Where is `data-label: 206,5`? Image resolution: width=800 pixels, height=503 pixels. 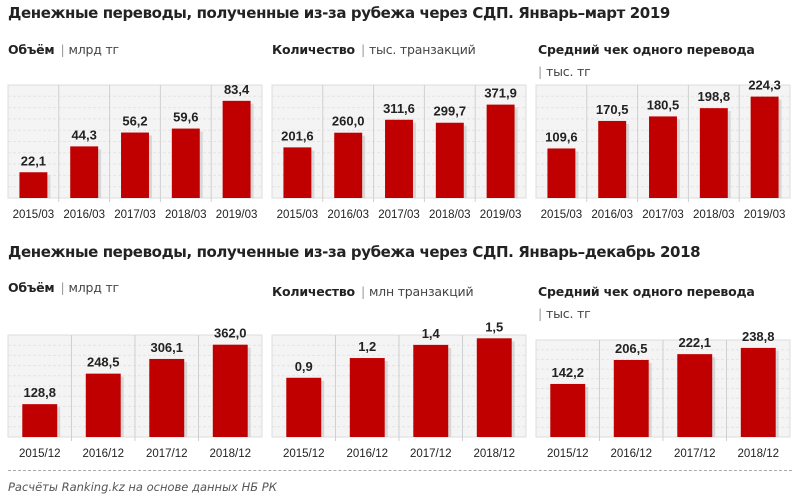
data-label: 206,5 is located at coordinates (631, 348).